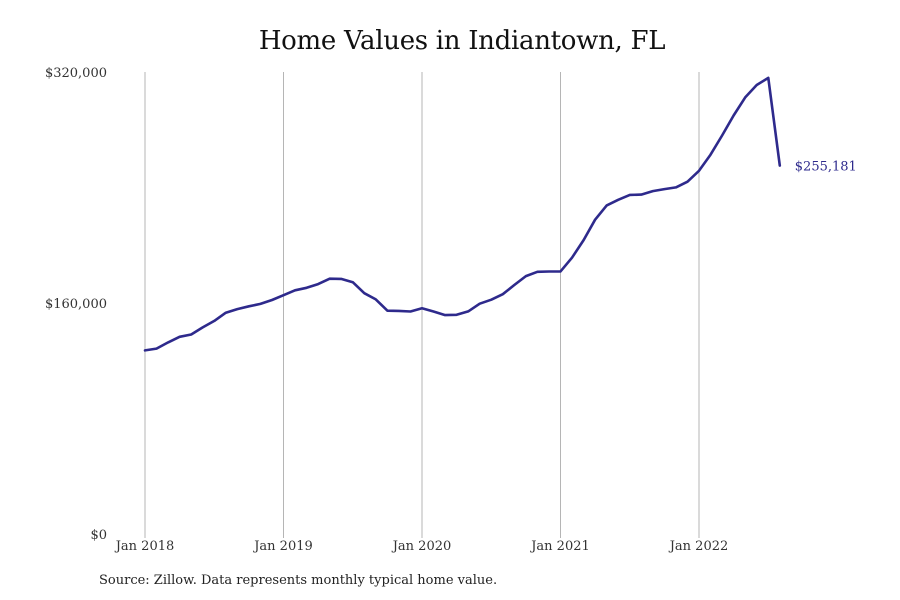 This screenshot has width=900, height=600. Describe the element at coordinates (98, 535) in the screenshot. I see `y-tick-label: $0` at that location.